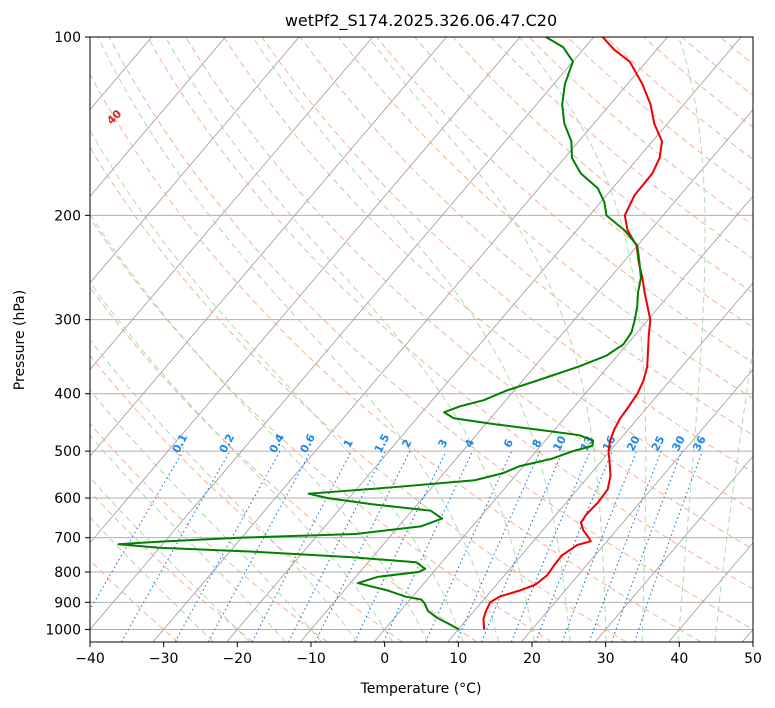  Describe the element at coordinates (418, 654) in the screenshot. I see `x-axis: −40 −30 −20 −10 0 10 20 30 40 50` at that location.